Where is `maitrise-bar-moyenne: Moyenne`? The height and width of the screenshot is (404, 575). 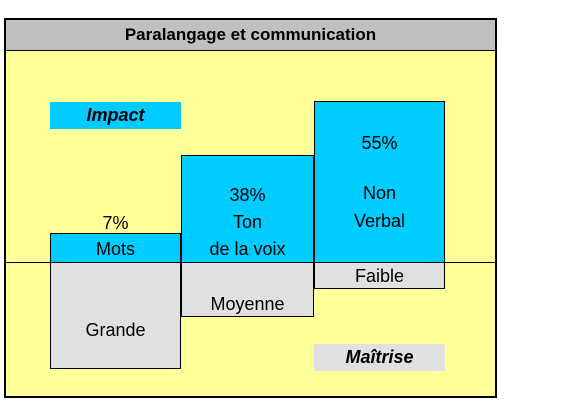 maitrise-bar-moyenne: Moyenne is located at coordinates (247, 289).